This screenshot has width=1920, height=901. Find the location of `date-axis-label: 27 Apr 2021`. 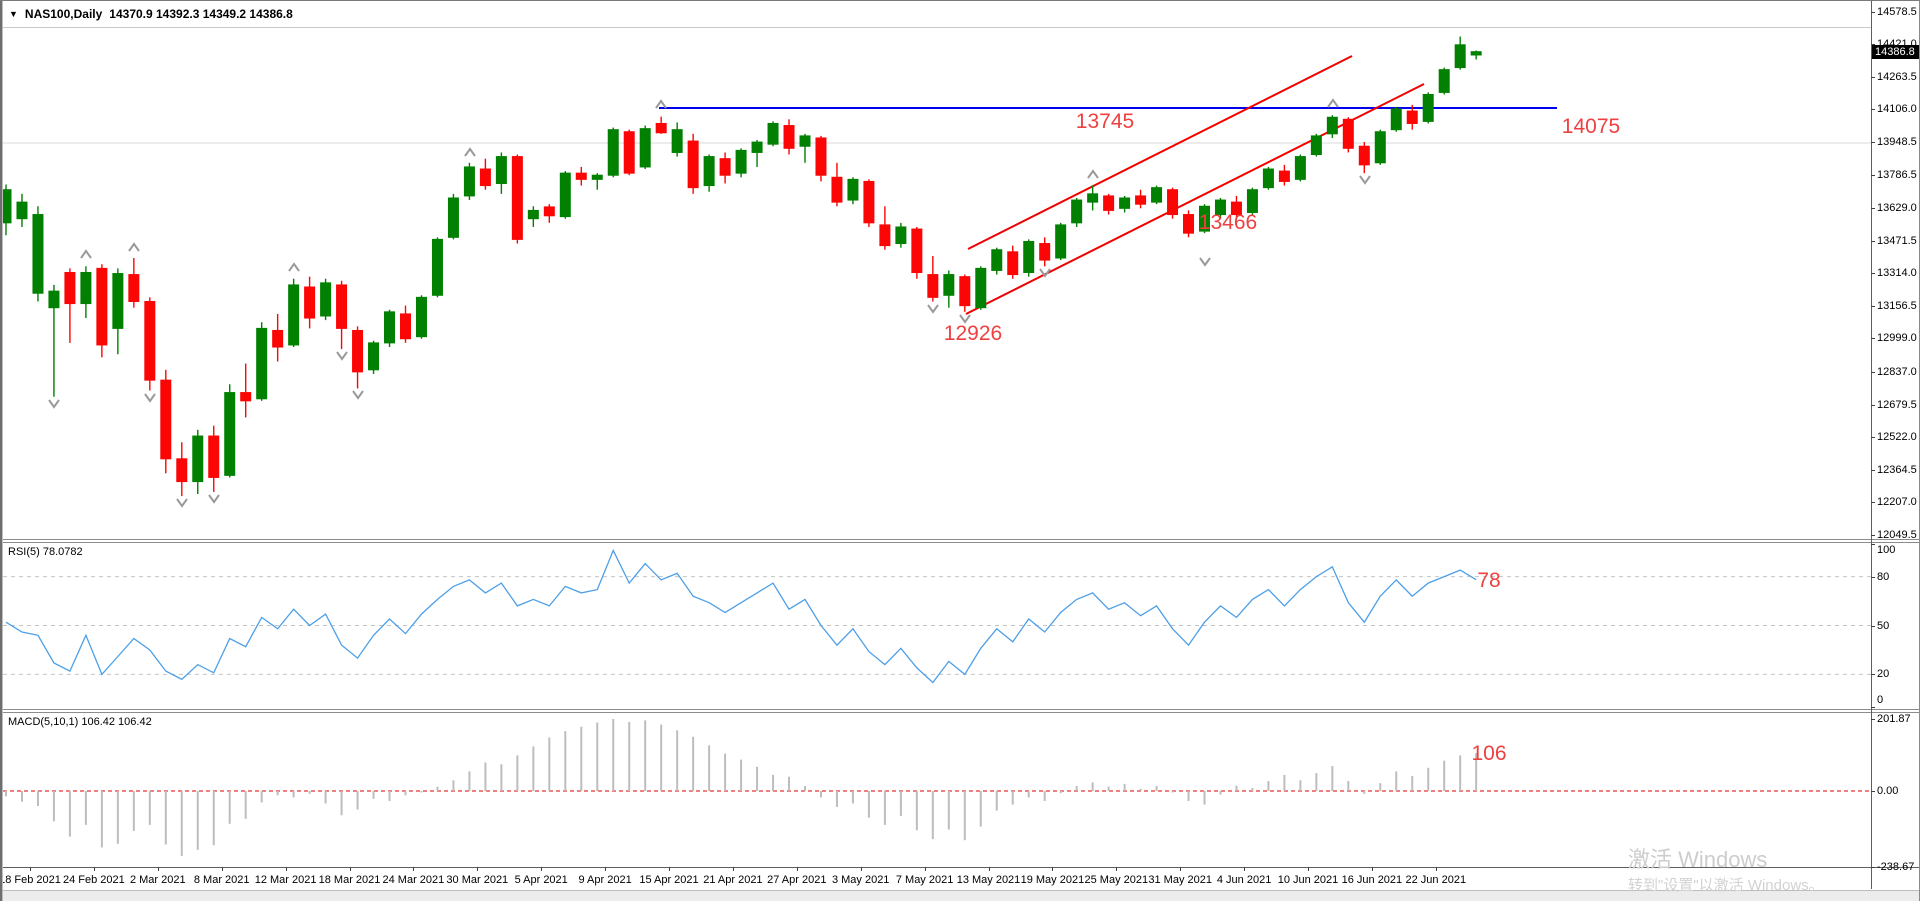

date-axis-label: 27 Apr 2021 is located at coordinates (797, 880).